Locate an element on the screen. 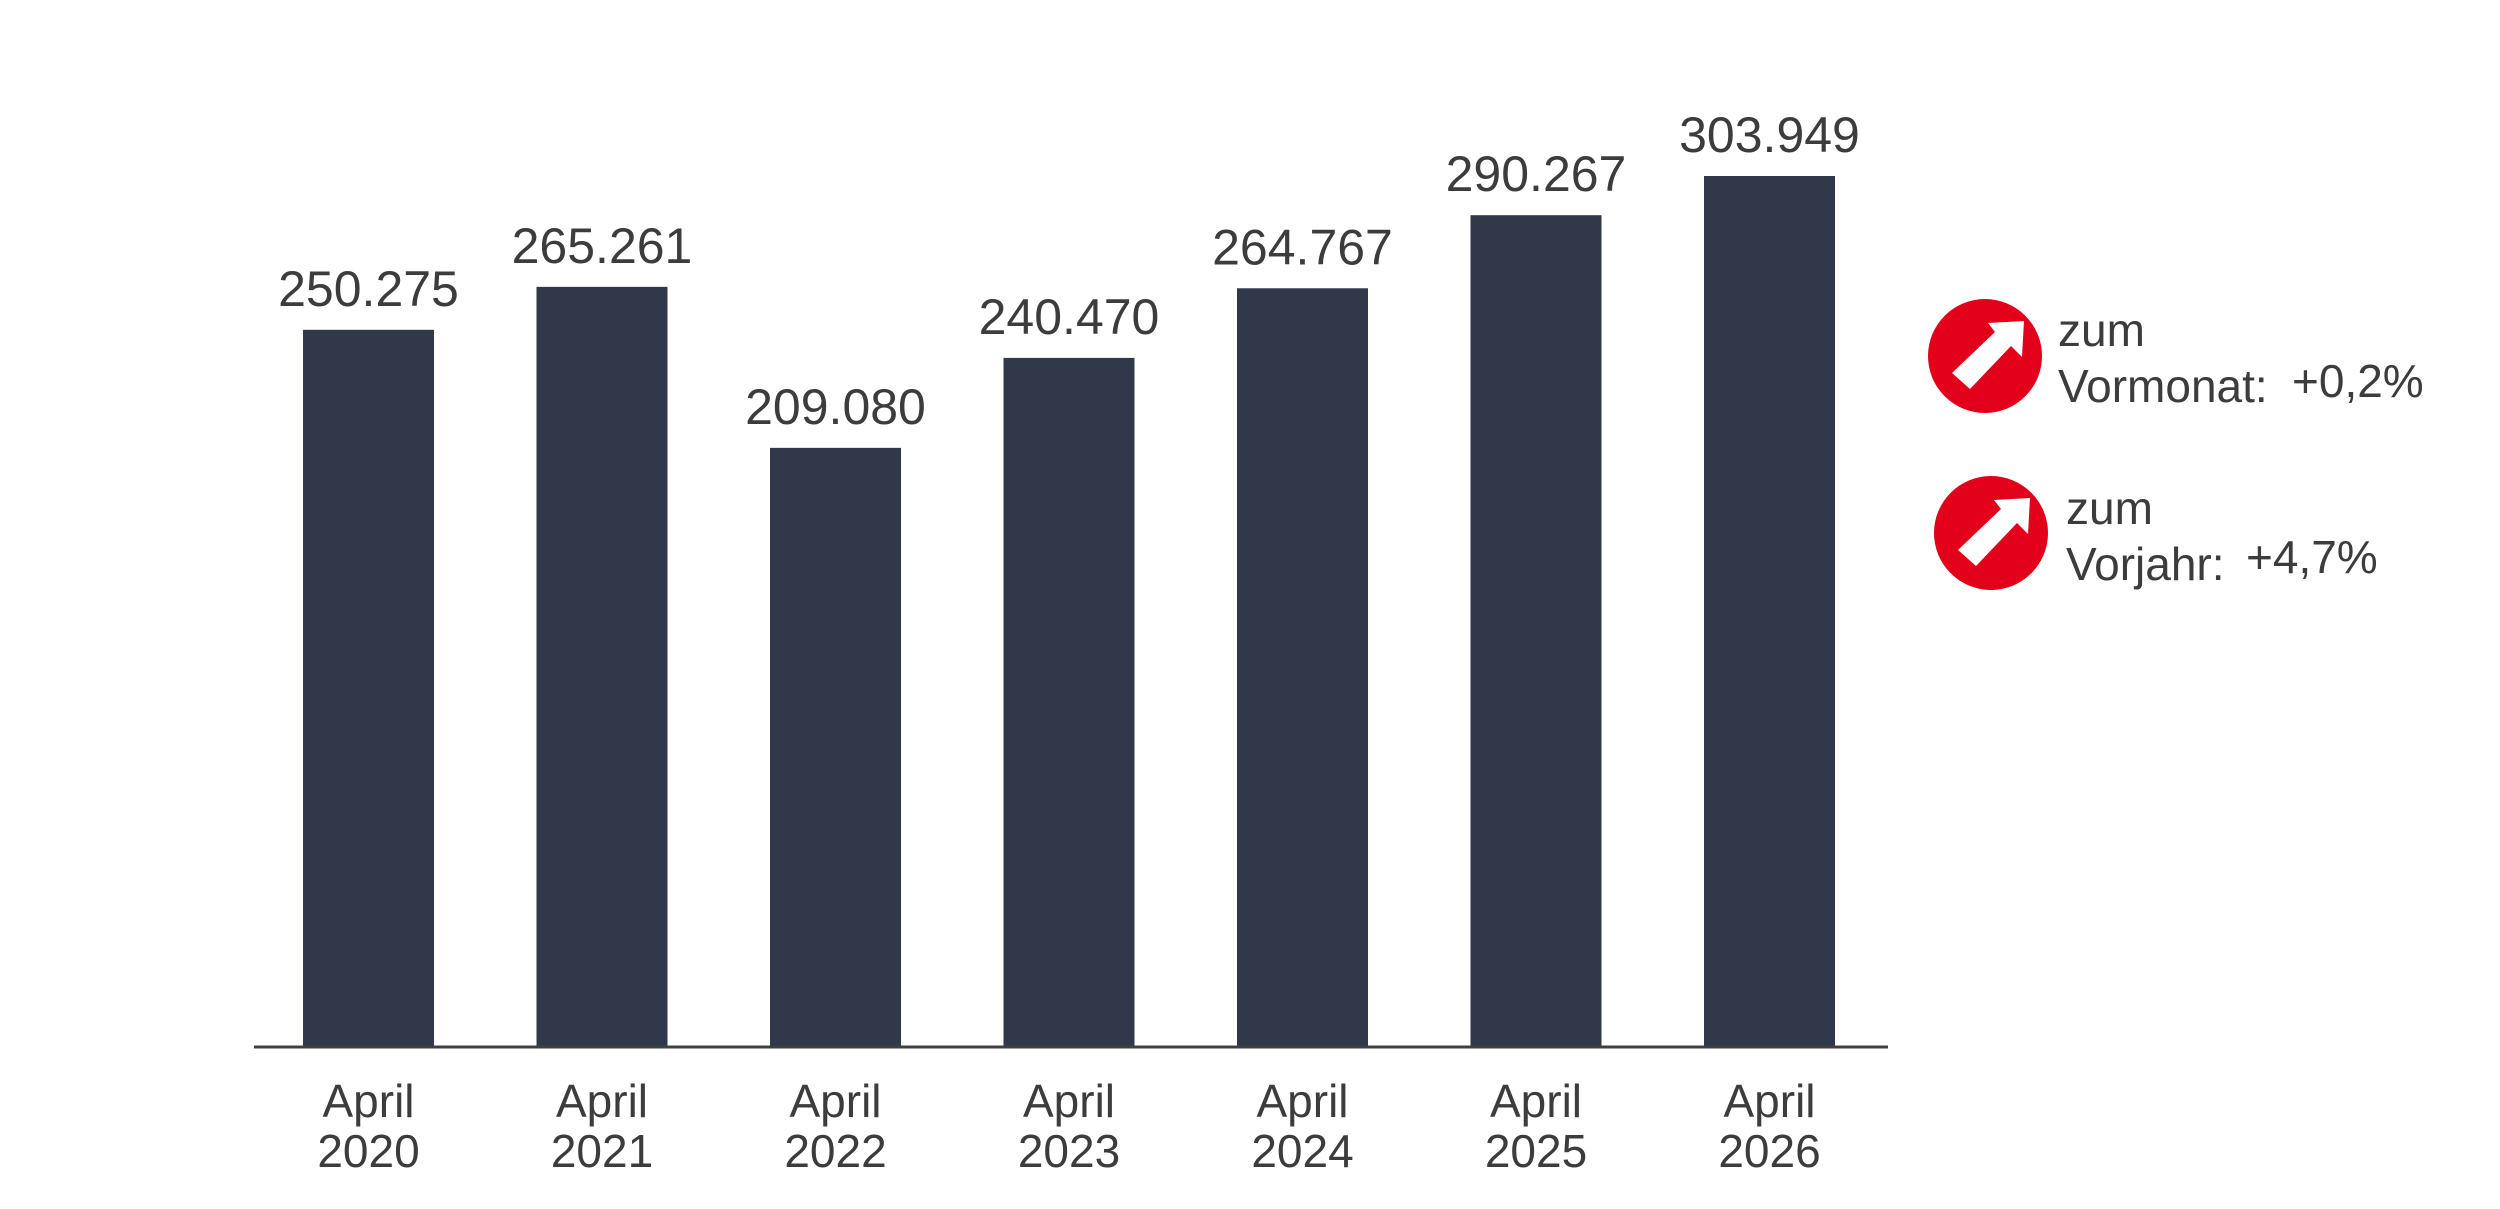 The width and height of the screenshot is (2500, 1209). x-tick-label: 2026 is located at coordinates (1769, 1151).